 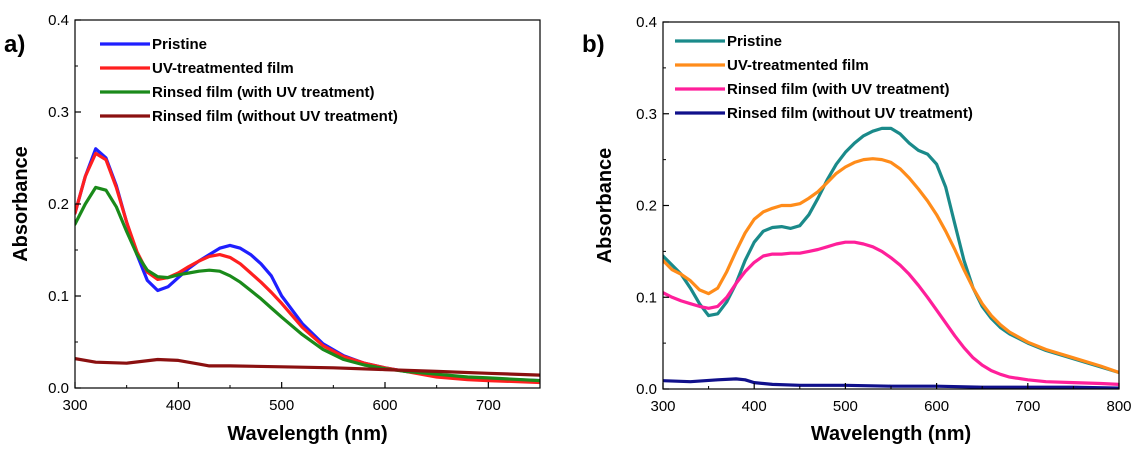 I want to click on panel-label: a), so click(x=14, y=44).